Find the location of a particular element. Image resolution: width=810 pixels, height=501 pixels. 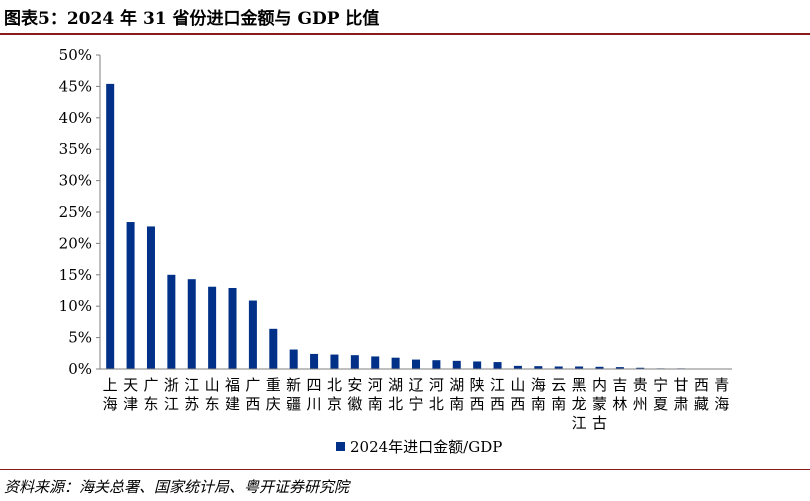

bar-辽宁 is located at coordinates (416, 364).